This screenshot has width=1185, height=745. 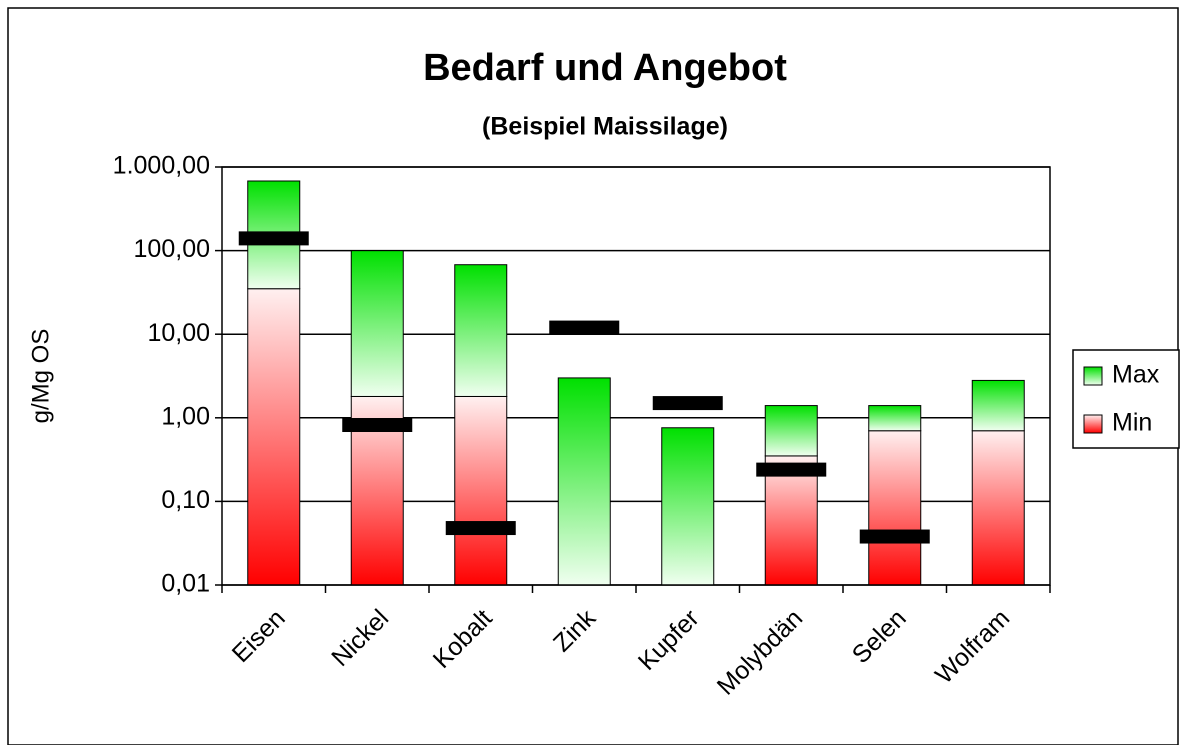 I want to click on y-tick-label: 1,00, so click(x=185, y=416).